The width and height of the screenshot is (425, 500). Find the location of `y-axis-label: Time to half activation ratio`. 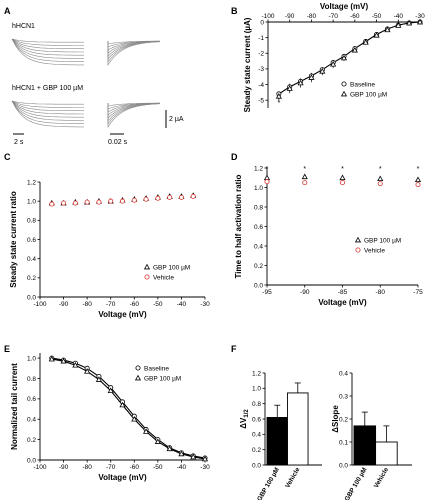

y-axis-label: Time to half activation ratio is located at coordinates (238, 226).